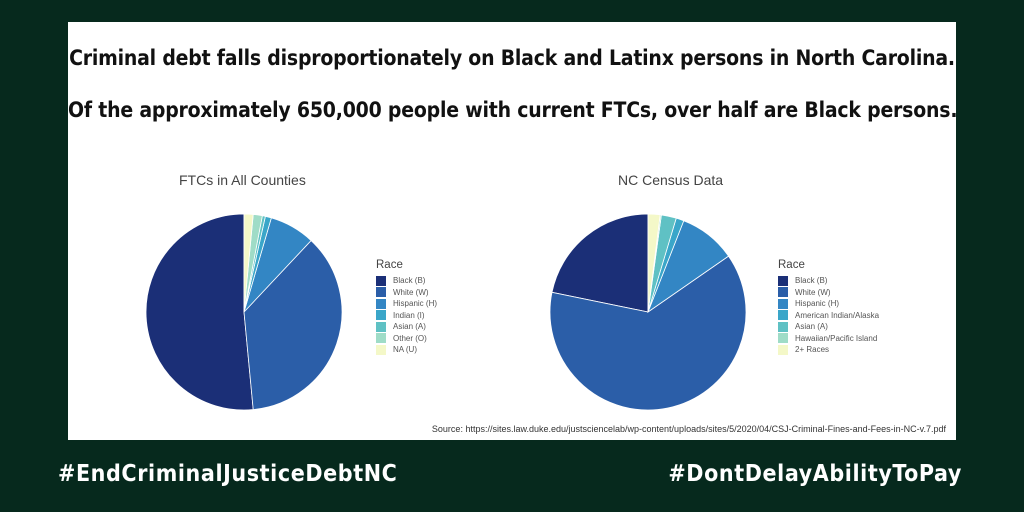 The width and height of the screenshot is (1024, 512). What do you see at coordinates (248, 263) in the screenshot?
I see `pie-slice-na-u` at bounding box center [248, 263].